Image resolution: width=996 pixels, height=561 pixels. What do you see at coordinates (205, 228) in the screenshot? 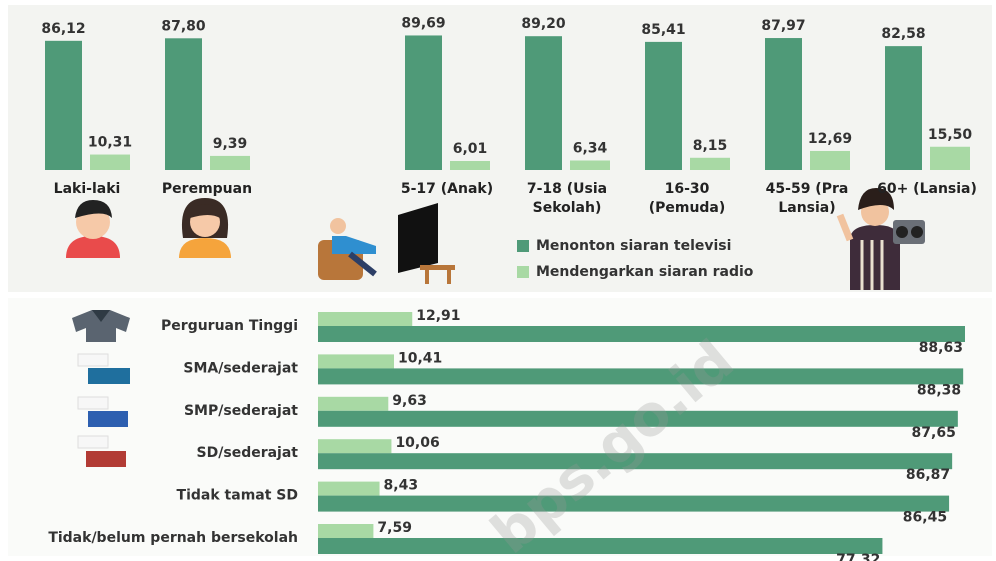
I see `woman-icon` at bounding box center [205, 228].